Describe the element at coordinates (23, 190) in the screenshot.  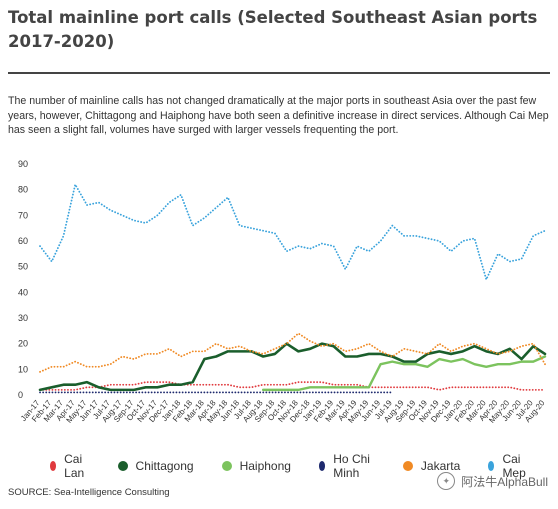
I see `y-tick-label: 80` at that location.